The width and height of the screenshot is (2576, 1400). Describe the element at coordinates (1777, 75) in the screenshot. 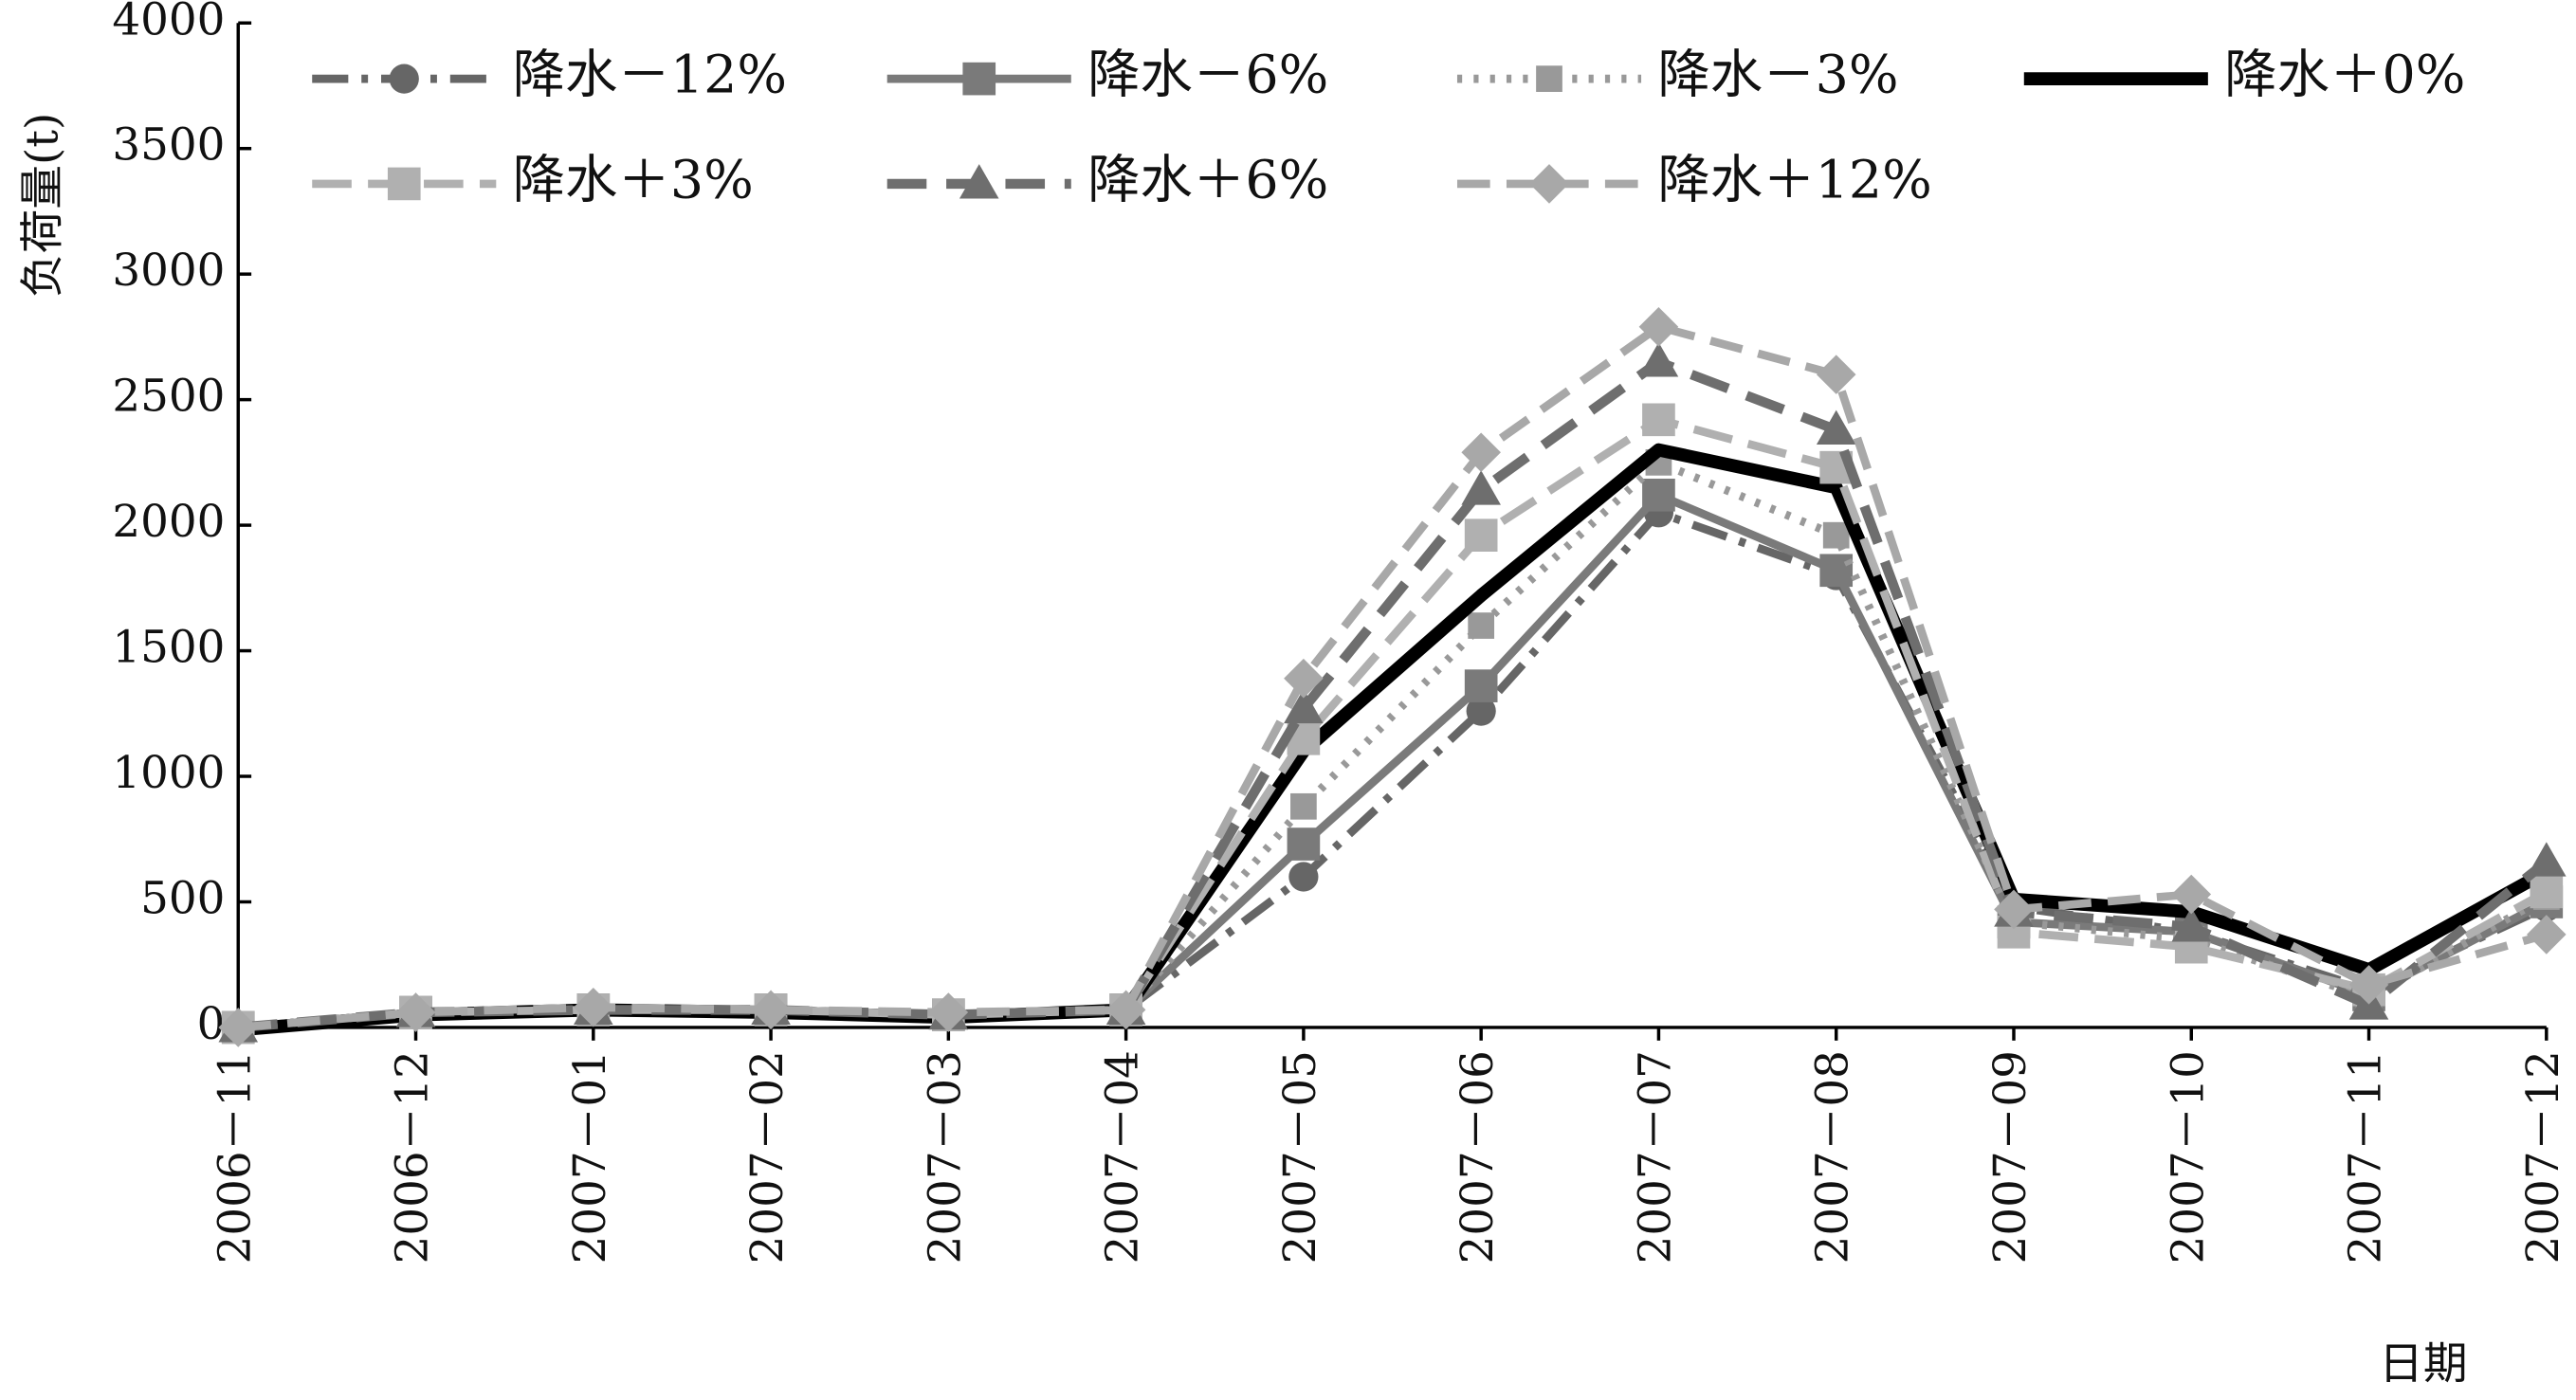

I see `legend-label: 降水－3%` at that location.